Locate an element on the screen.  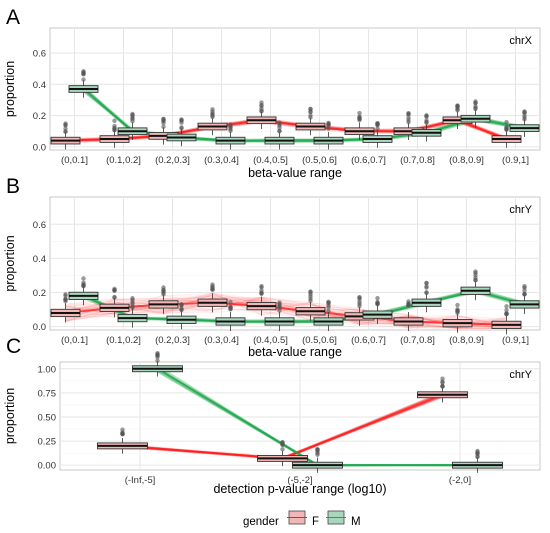
median-line-f is located at coordinates (286, 130).